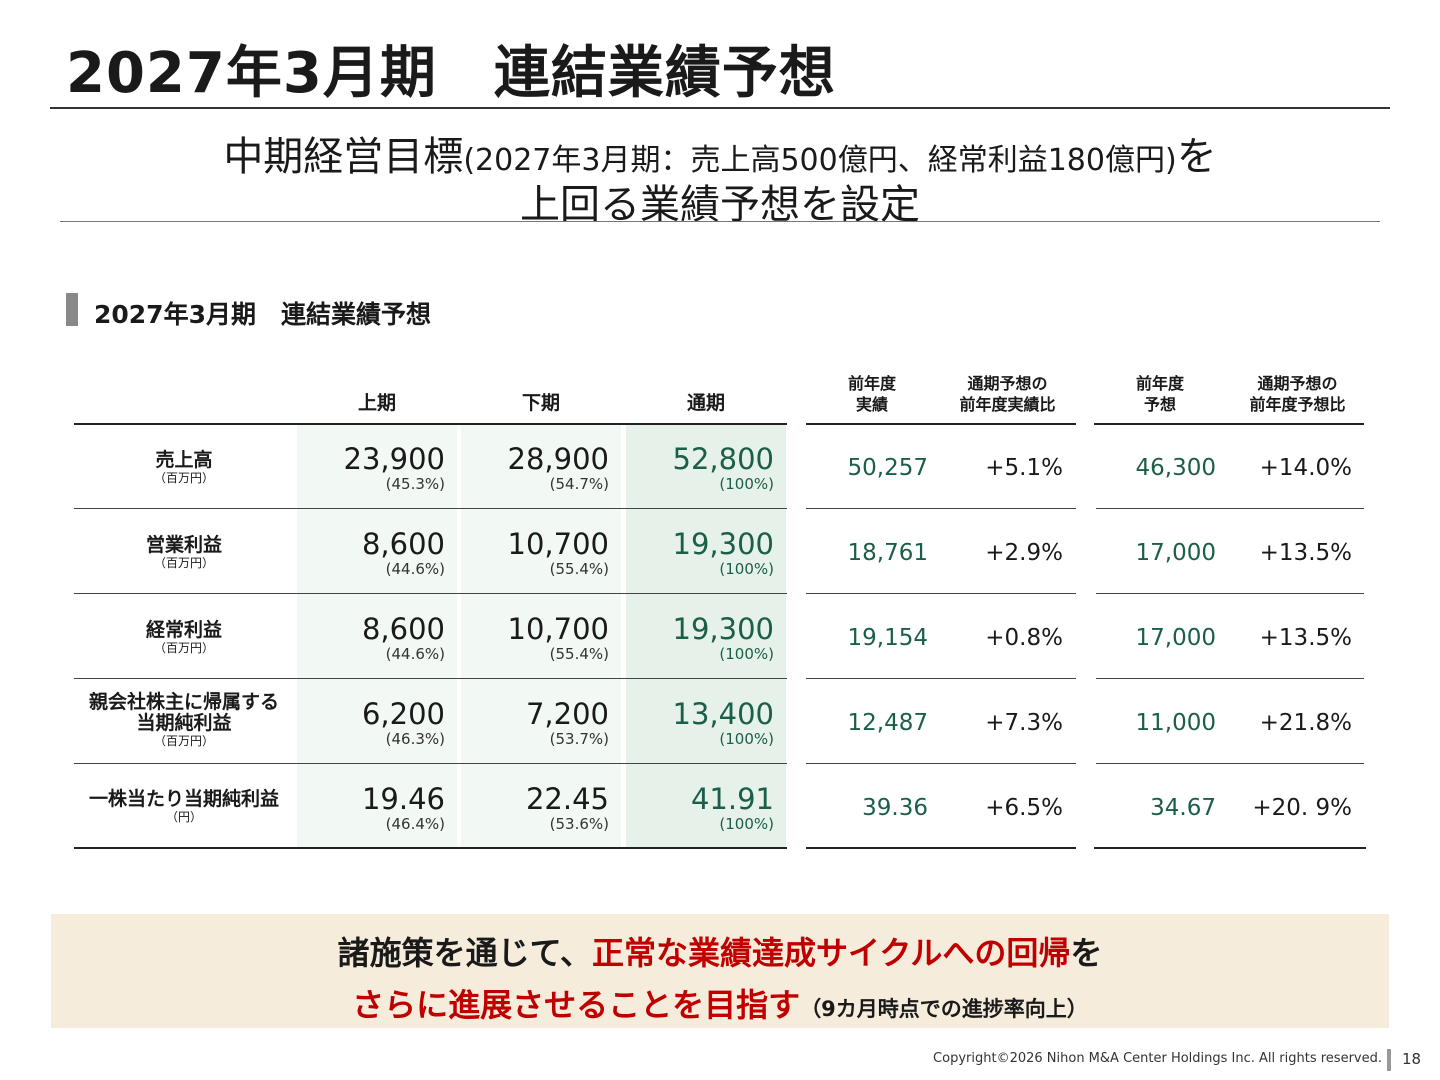 The image size is (1440, 1080). Describe the element at coordinates (1086, 953) in the screenshot. I see `banner-text: を` at that location.